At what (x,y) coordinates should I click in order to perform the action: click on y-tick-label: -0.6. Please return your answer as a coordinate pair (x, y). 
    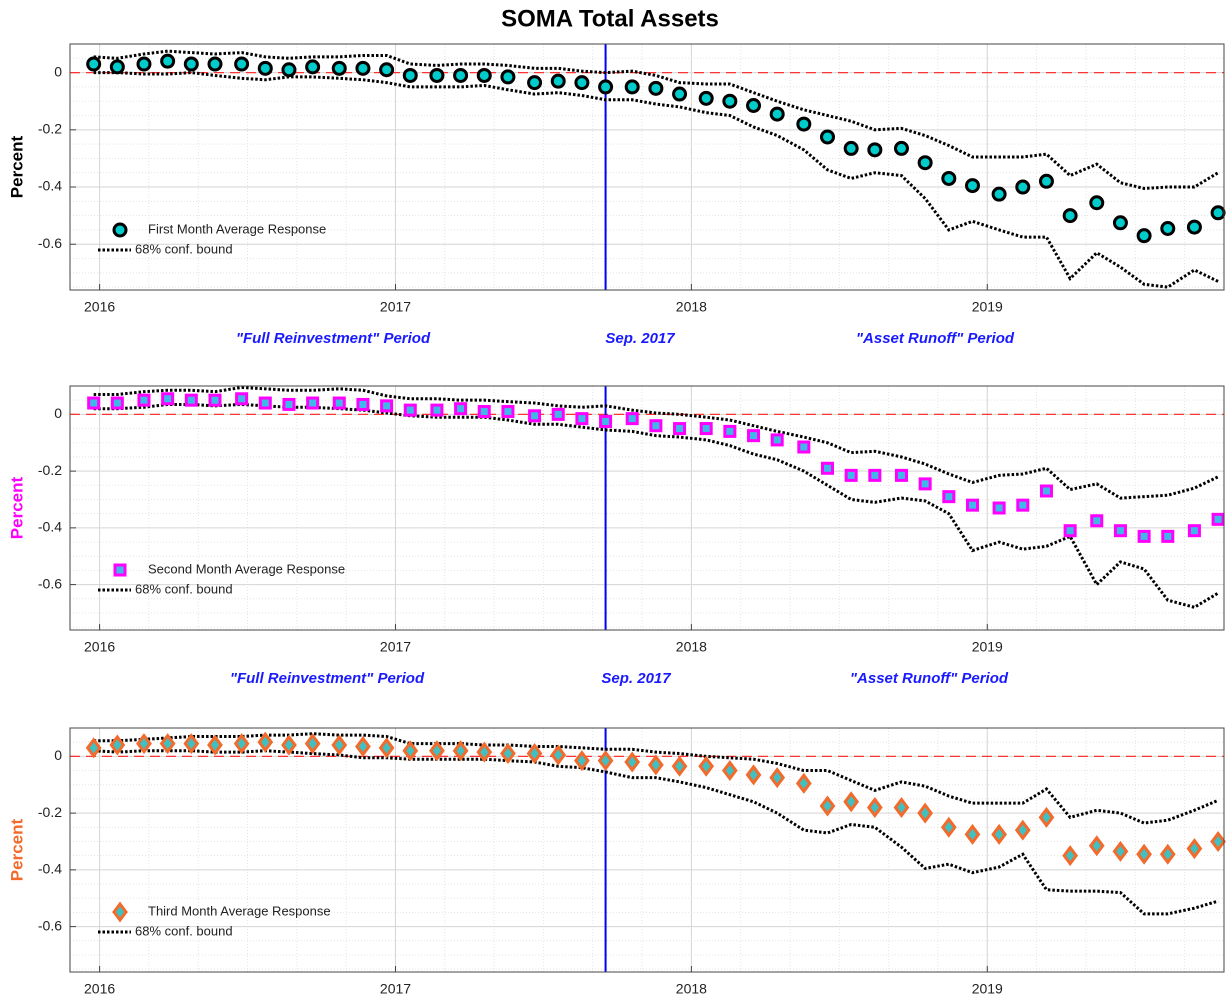
    Looking at the image, I should click on (50, 925).